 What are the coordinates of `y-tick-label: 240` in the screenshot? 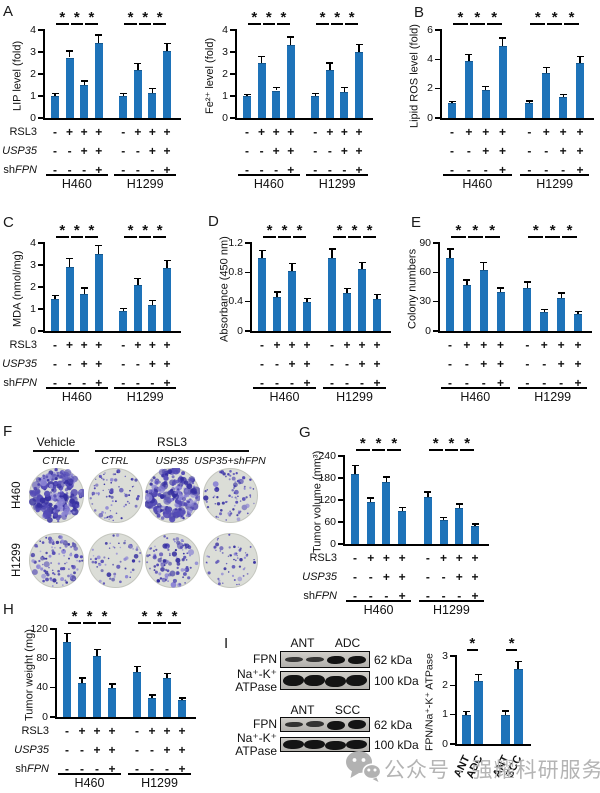 It's located at (327, 455).